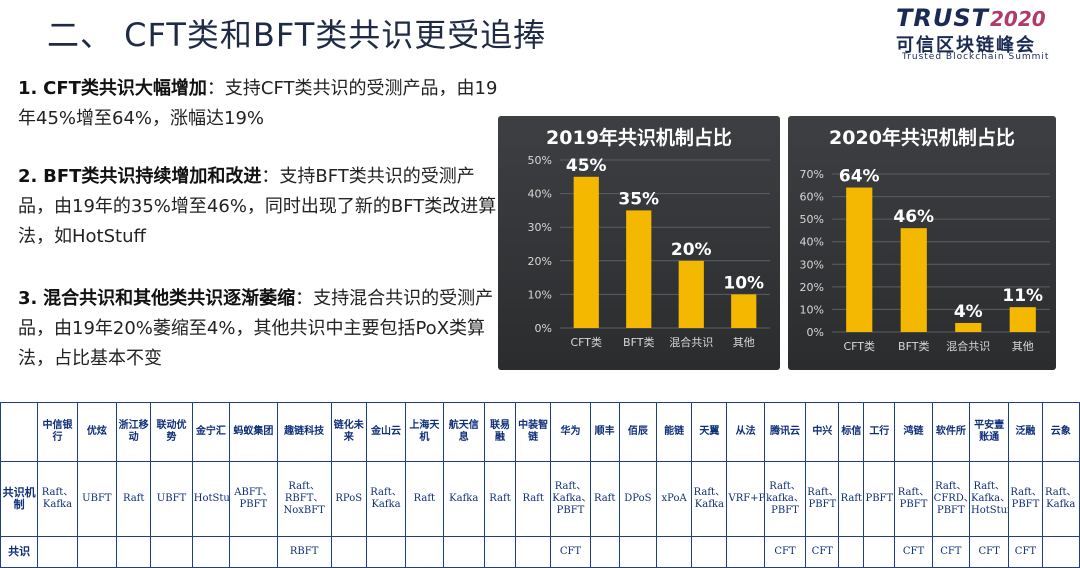 Image resolution: width=1080 pixels, height=568 pixels. Describe the element at coordinates (348, 499) in the screenshot. I see `consensus-cell: RPoS` at that location.